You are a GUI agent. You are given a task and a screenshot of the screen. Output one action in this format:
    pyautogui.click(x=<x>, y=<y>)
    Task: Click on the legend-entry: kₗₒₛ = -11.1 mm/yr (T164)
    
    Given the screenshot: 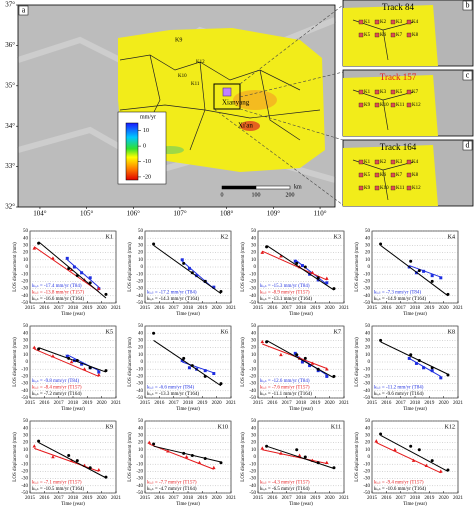 What is the action you would take?
    pyautogui.click(x=286, y=394)
    